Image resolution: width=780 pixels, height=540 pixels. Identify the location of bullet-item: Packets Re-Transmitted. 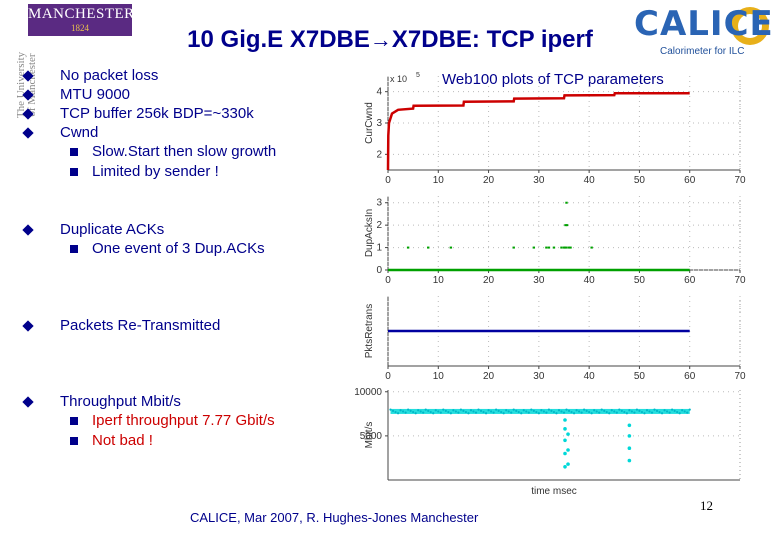
(121, 325).